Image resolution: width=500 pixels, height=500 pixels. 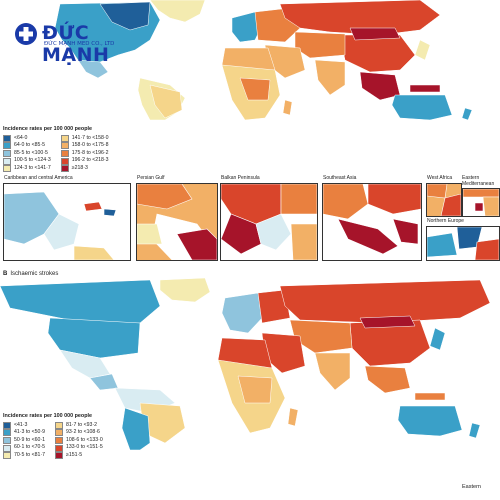 I want to click on inset-title-eastern-med: Eastern Mediterranean, so click(x=478, y=181).